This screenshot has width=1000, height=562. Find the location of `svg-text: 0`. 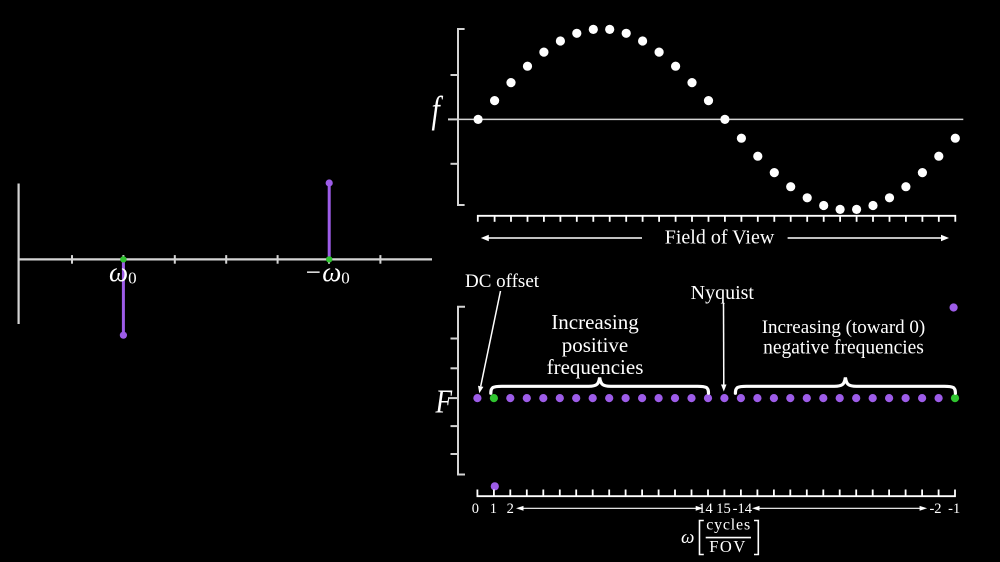

svg-text: 0 is located at coordinates (475, 509).